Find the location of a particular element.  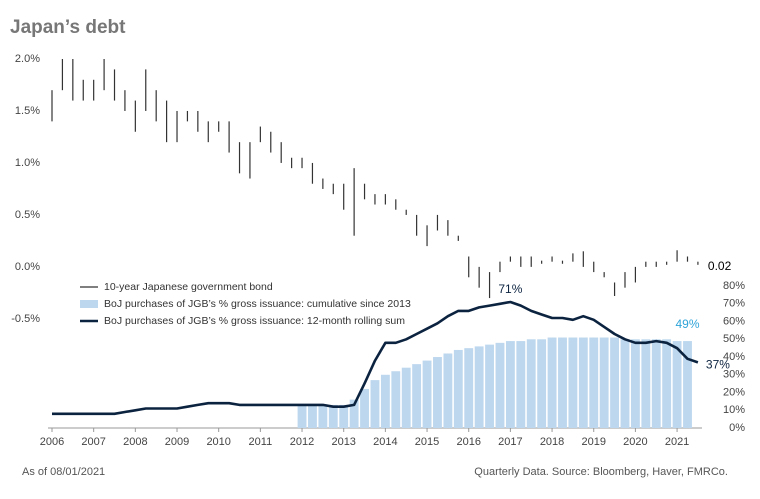

data-label: 0.02 is located at coordinates (720, 266).